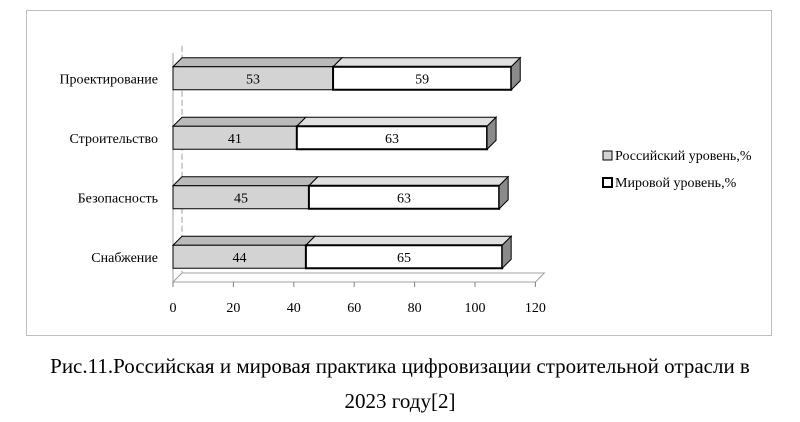  What do you see at coordinates (239, 258) in the screenshot?
I see `data-label-russian: 44` at bounding box center [239, 258].